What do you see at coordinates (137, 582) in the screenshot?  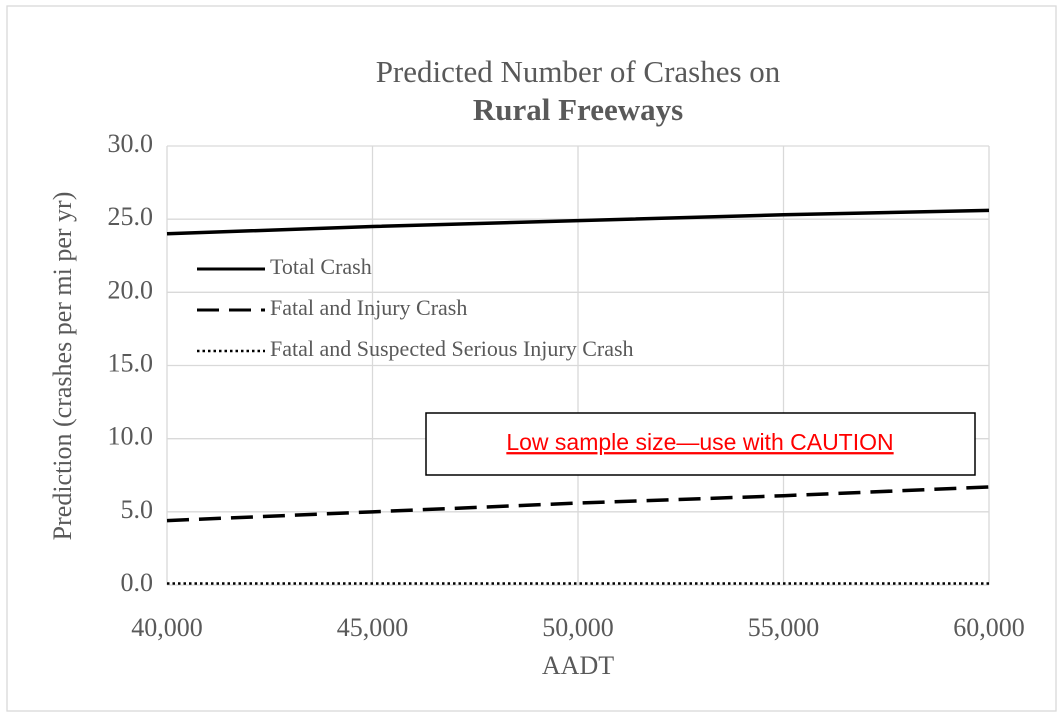 I see `y-tick-label: 0.0` at bounding box center [137, 582].